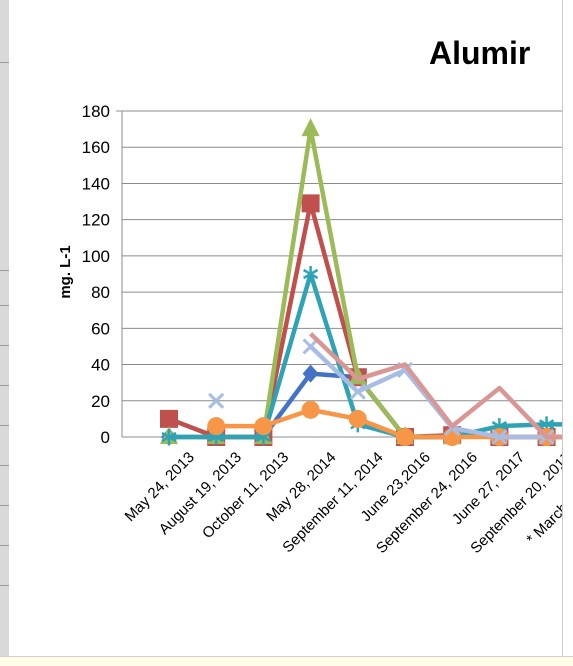  I want to click on y-tick-label: 80, so click(100, 292).